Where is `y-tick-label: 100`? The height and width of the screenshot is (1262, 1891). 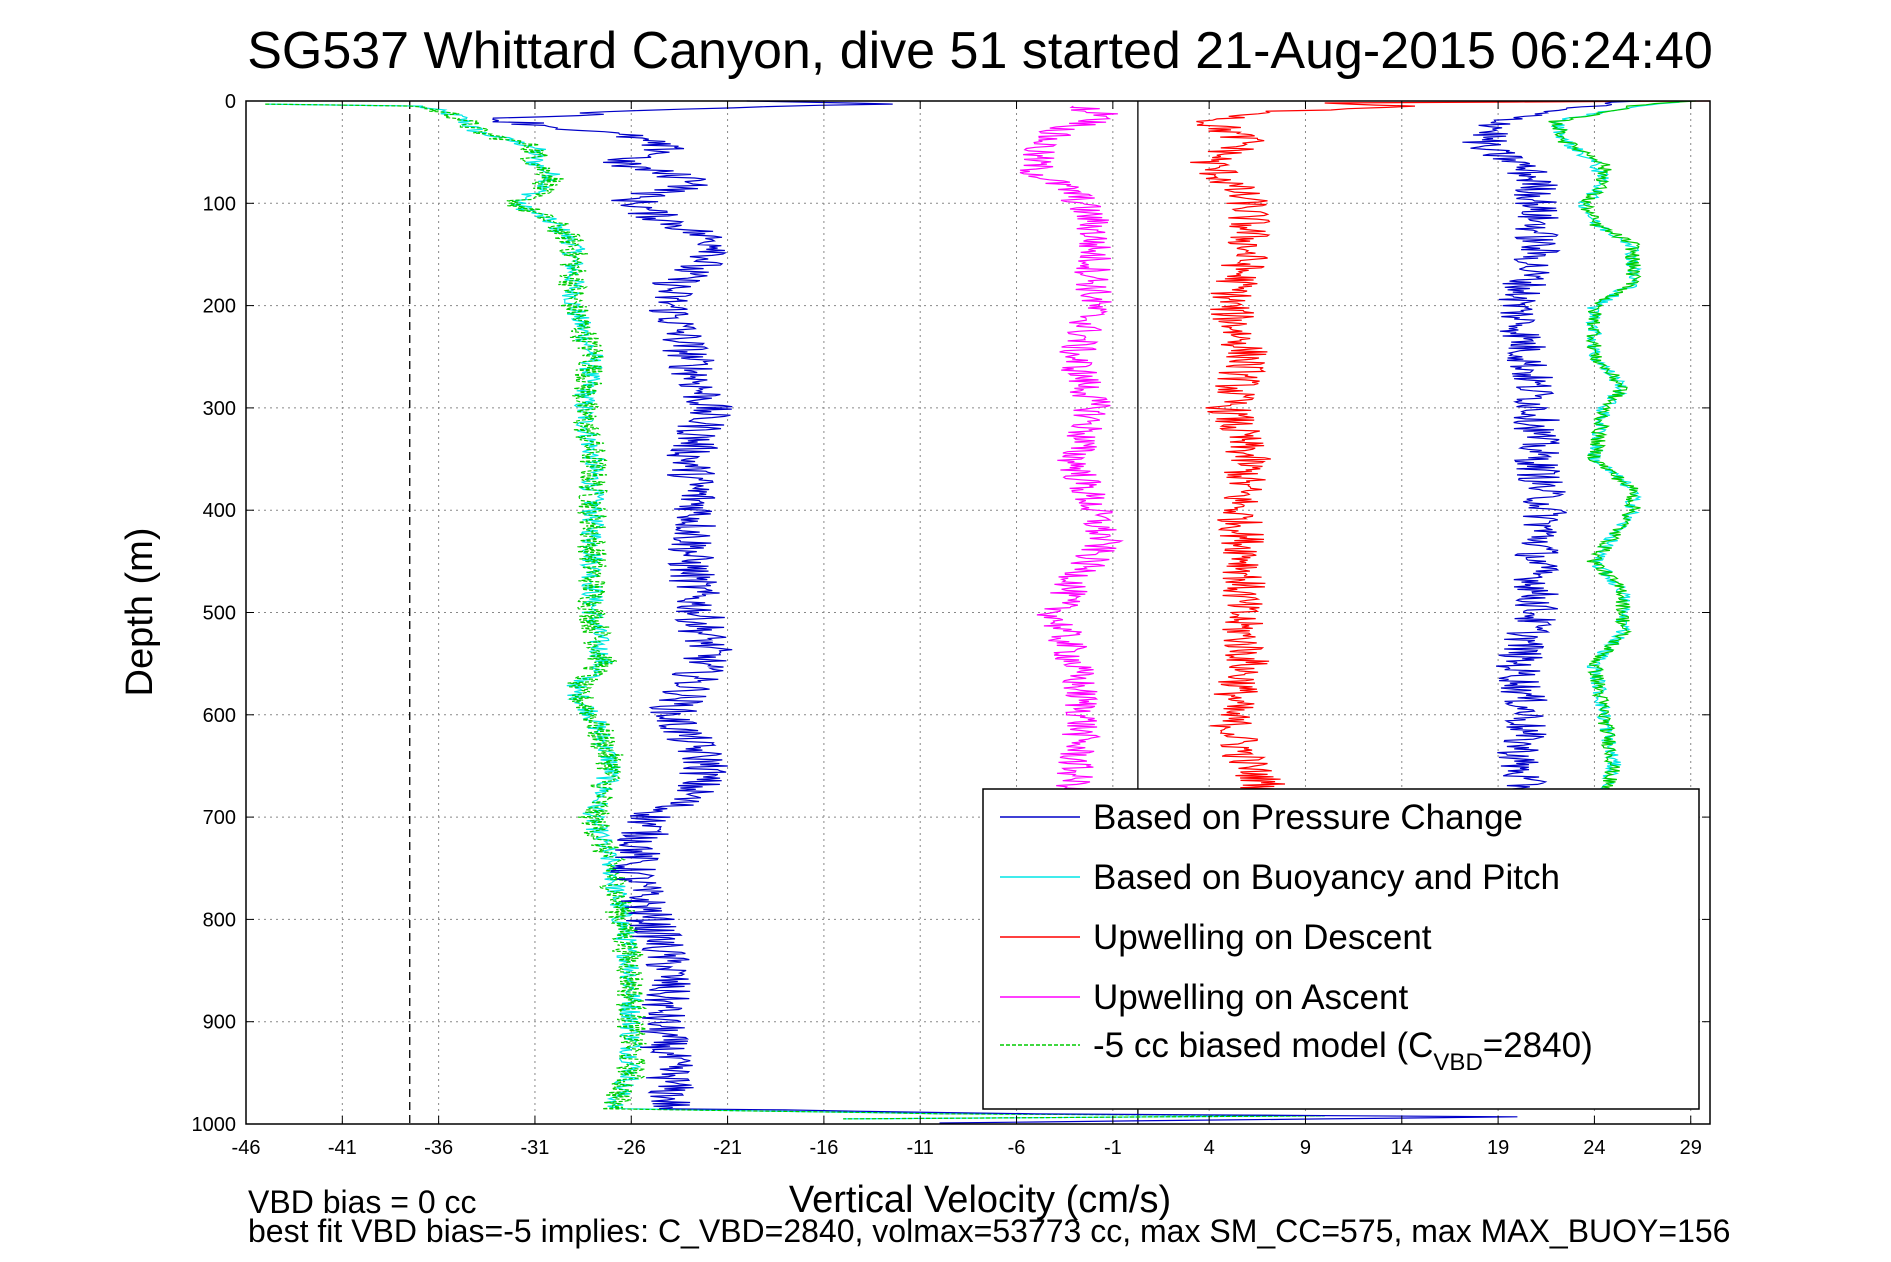 y-tick-label: 100 is located at coordinates (219, 204).